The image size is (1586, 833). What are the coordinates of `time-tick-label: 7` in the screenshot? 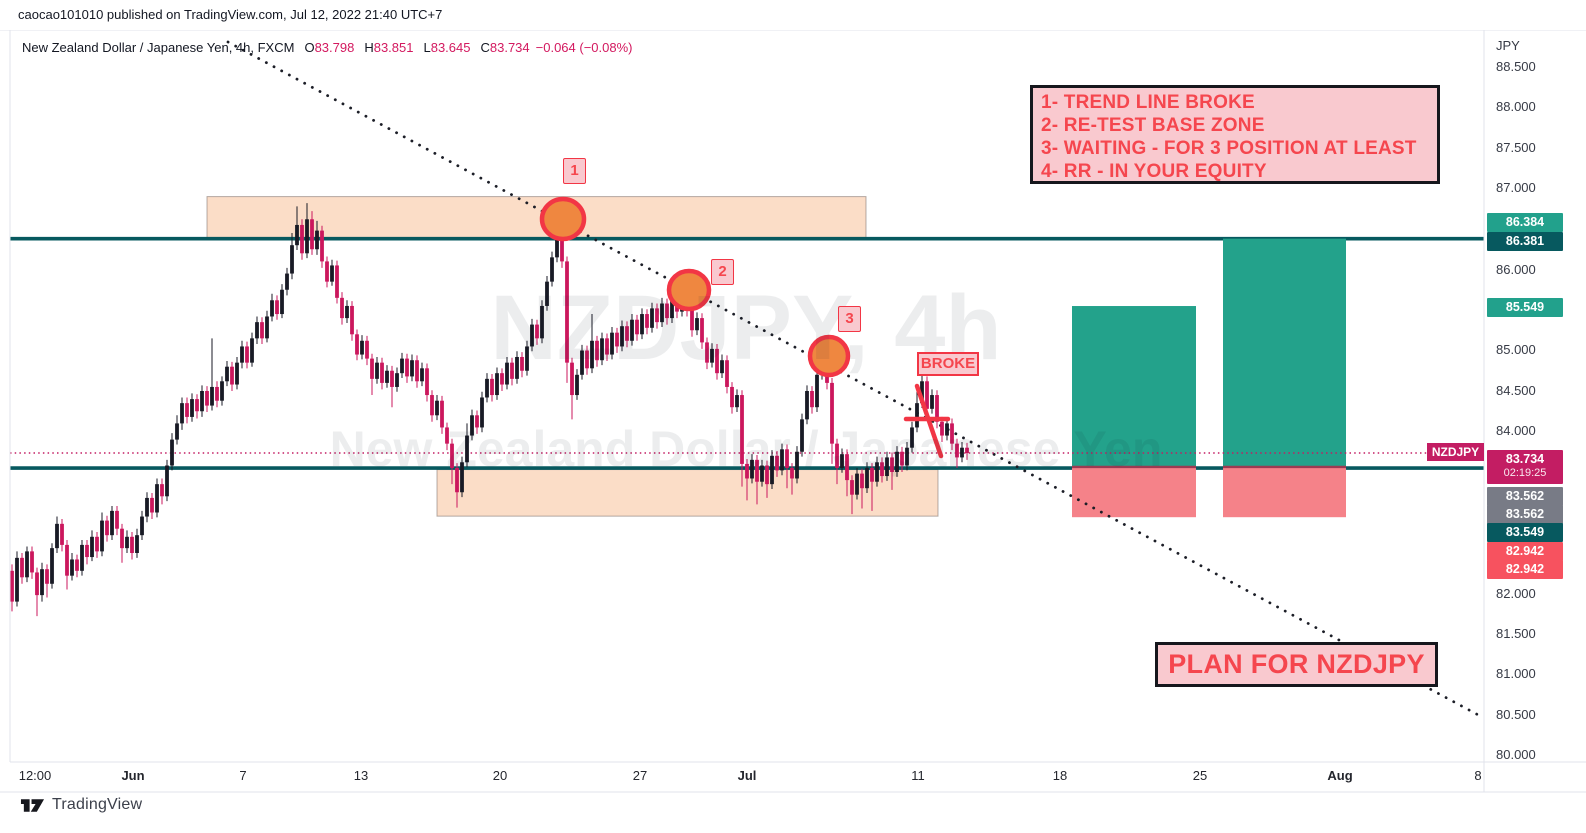 It's located at (243, 775).